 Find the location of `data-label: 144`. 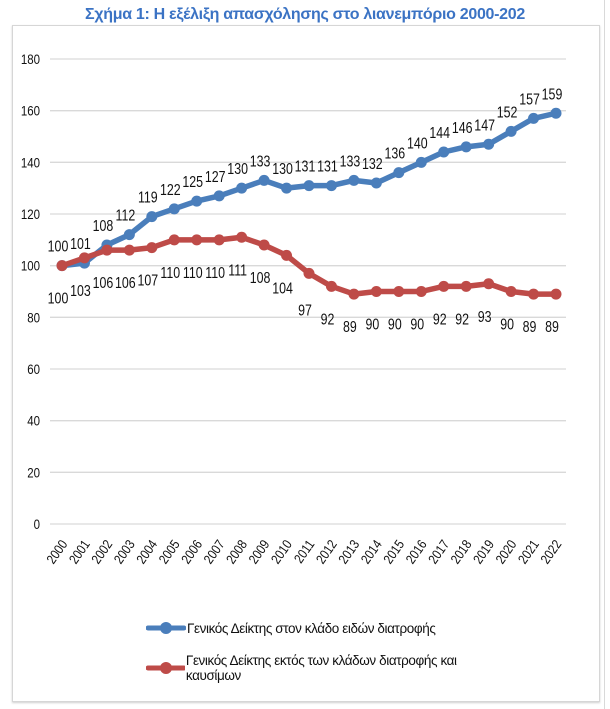

data-label: 144 is located at coordinates (439, 133).